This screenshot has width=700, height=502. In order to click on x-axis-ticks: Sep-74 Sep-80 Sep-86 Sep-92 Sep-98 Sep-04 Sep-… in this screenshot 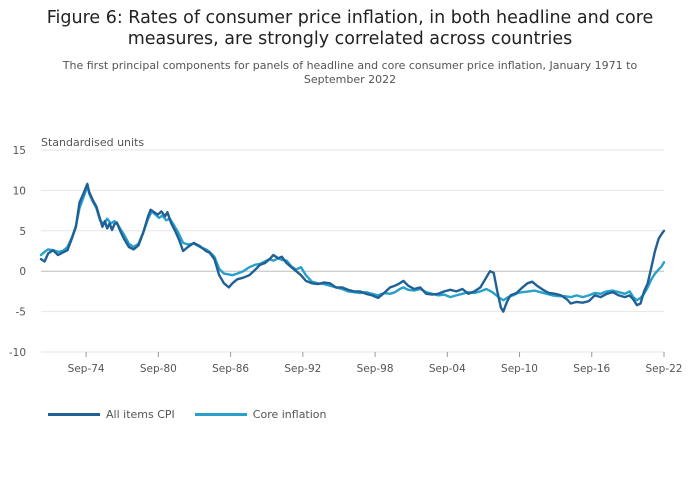, I will do `click(375, 363)`.